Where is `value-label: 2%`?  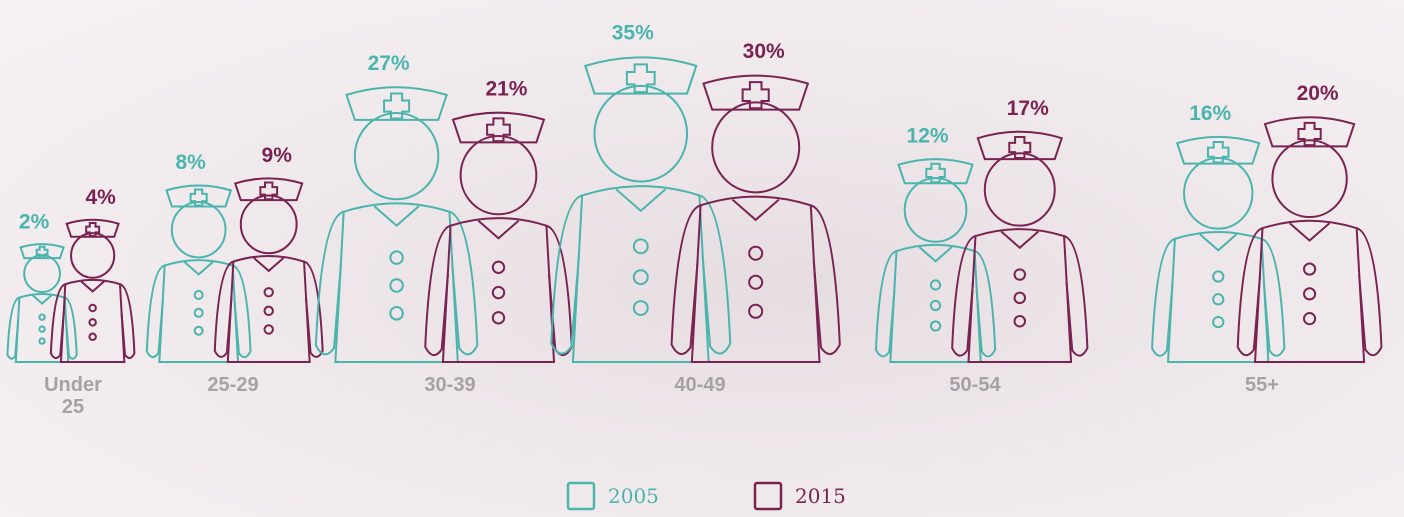 value-label: 2% is located at coordinates (34, 222).